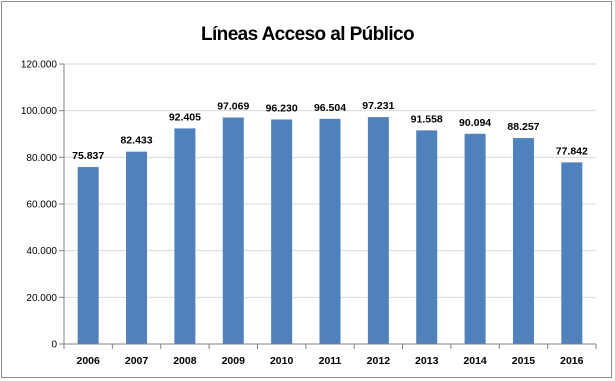 The height and width of the screenshot is (381, 615). What do you see at coordinates (137, 361) in the screenshot?
I see `x-tick-label: 2007` at bounding box center [137, 361].